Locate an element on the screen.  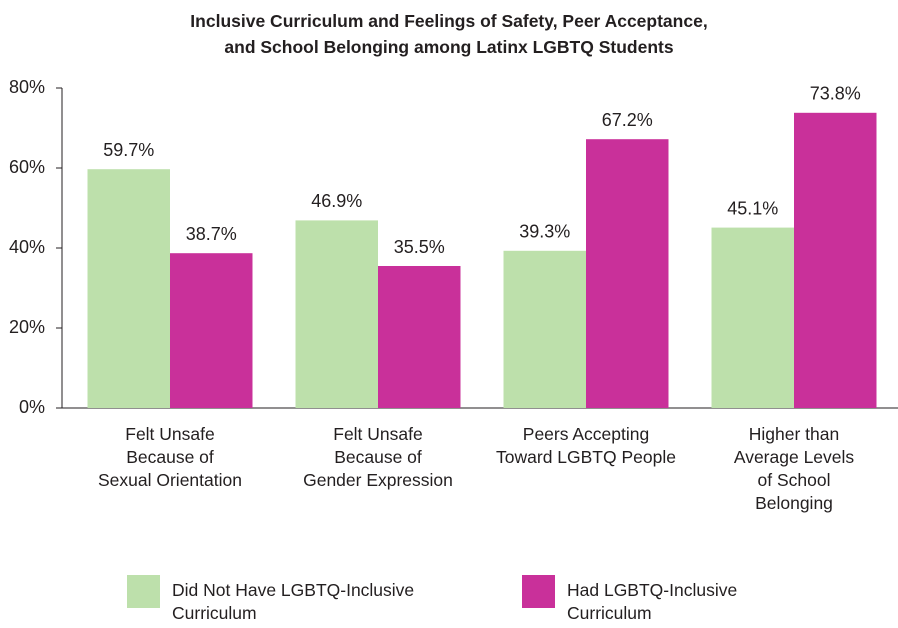
legend-label: Had LGBTQ-Inclusive Curriculum is located at coordinates (652, 601).